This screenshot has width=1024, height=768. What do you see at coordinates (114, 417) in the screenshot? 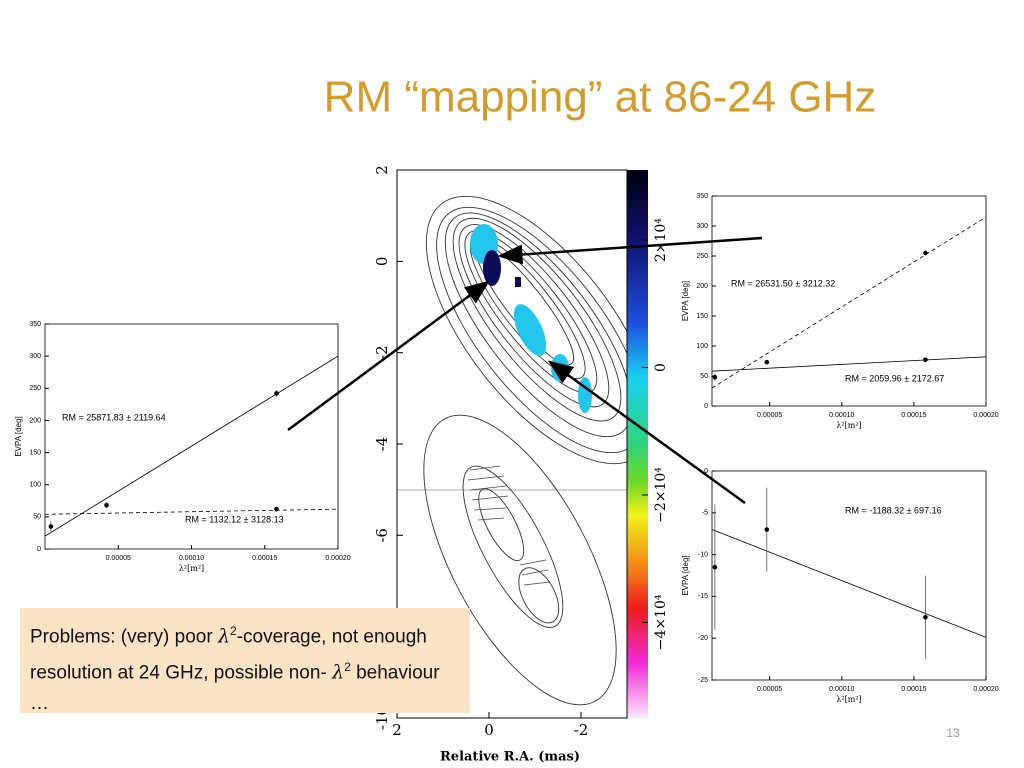
I see `fit-label: RM = 25871.83 ± 2119.64` at bounding box center [114, 417].